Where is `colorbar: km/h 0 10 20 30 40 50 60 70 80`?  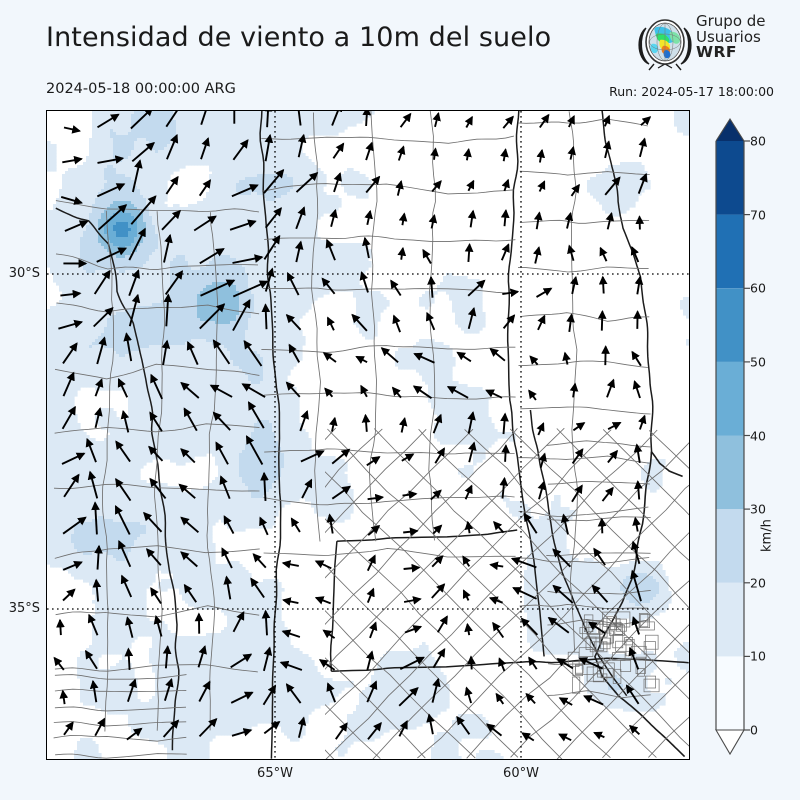
colorbar: km/h 0 10 20 30 40 50 60 70 80 is located at coordinates (753, 442).